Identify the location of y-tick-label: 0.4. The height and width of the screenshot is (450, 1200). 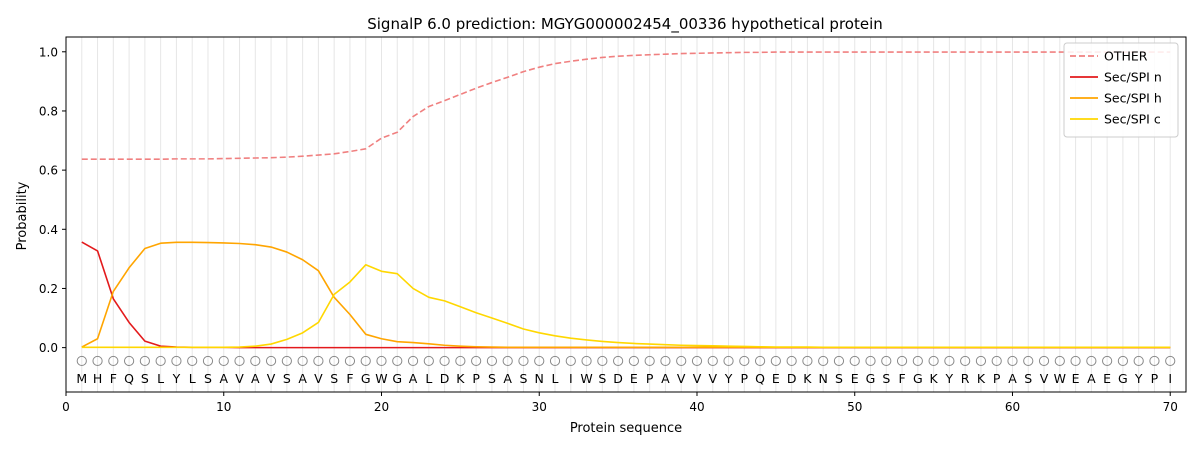
(48, 230).